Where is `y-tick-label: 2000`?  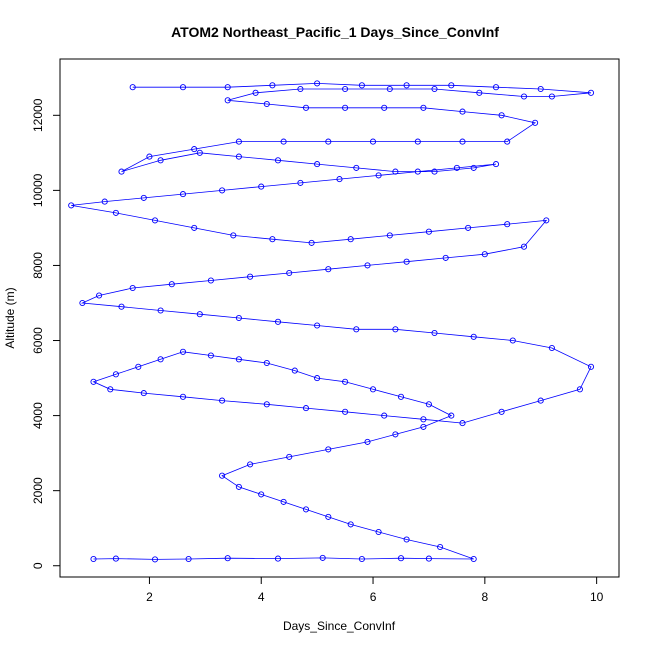
y-tick-label: 2000 is located at coordinates (38, 490).